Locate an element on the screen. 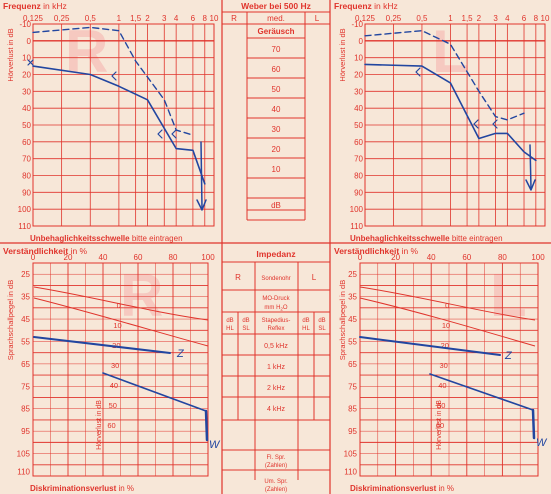 The width and height of the screenshot is (551, 494). impedance-hl-l: HL is located at coordinates (306, 329).